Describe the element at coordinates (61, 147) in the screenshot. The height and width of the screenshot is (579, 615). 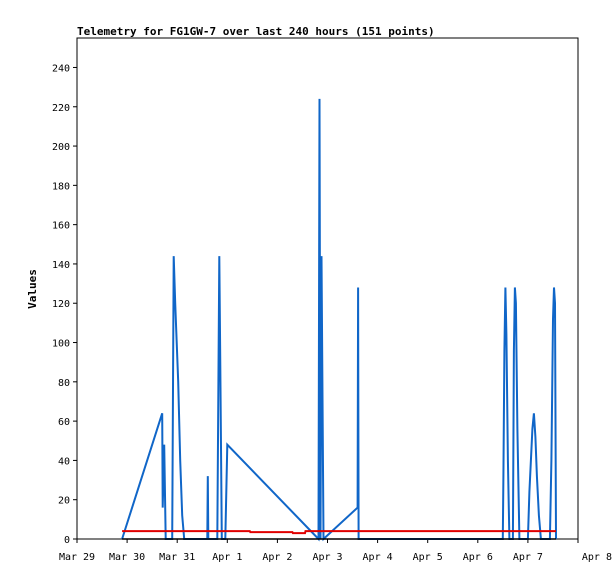
I see `y-tick-label: 200` at that location.